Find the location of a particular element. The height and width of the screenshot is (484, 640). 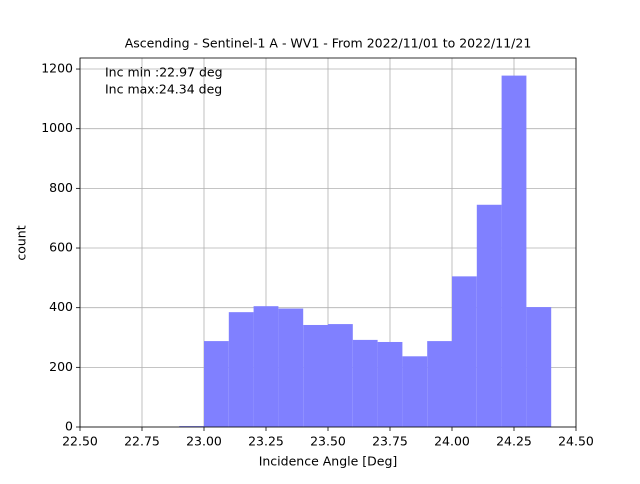

x-tick-label: 22.50 is located at coordinates (80, 441).